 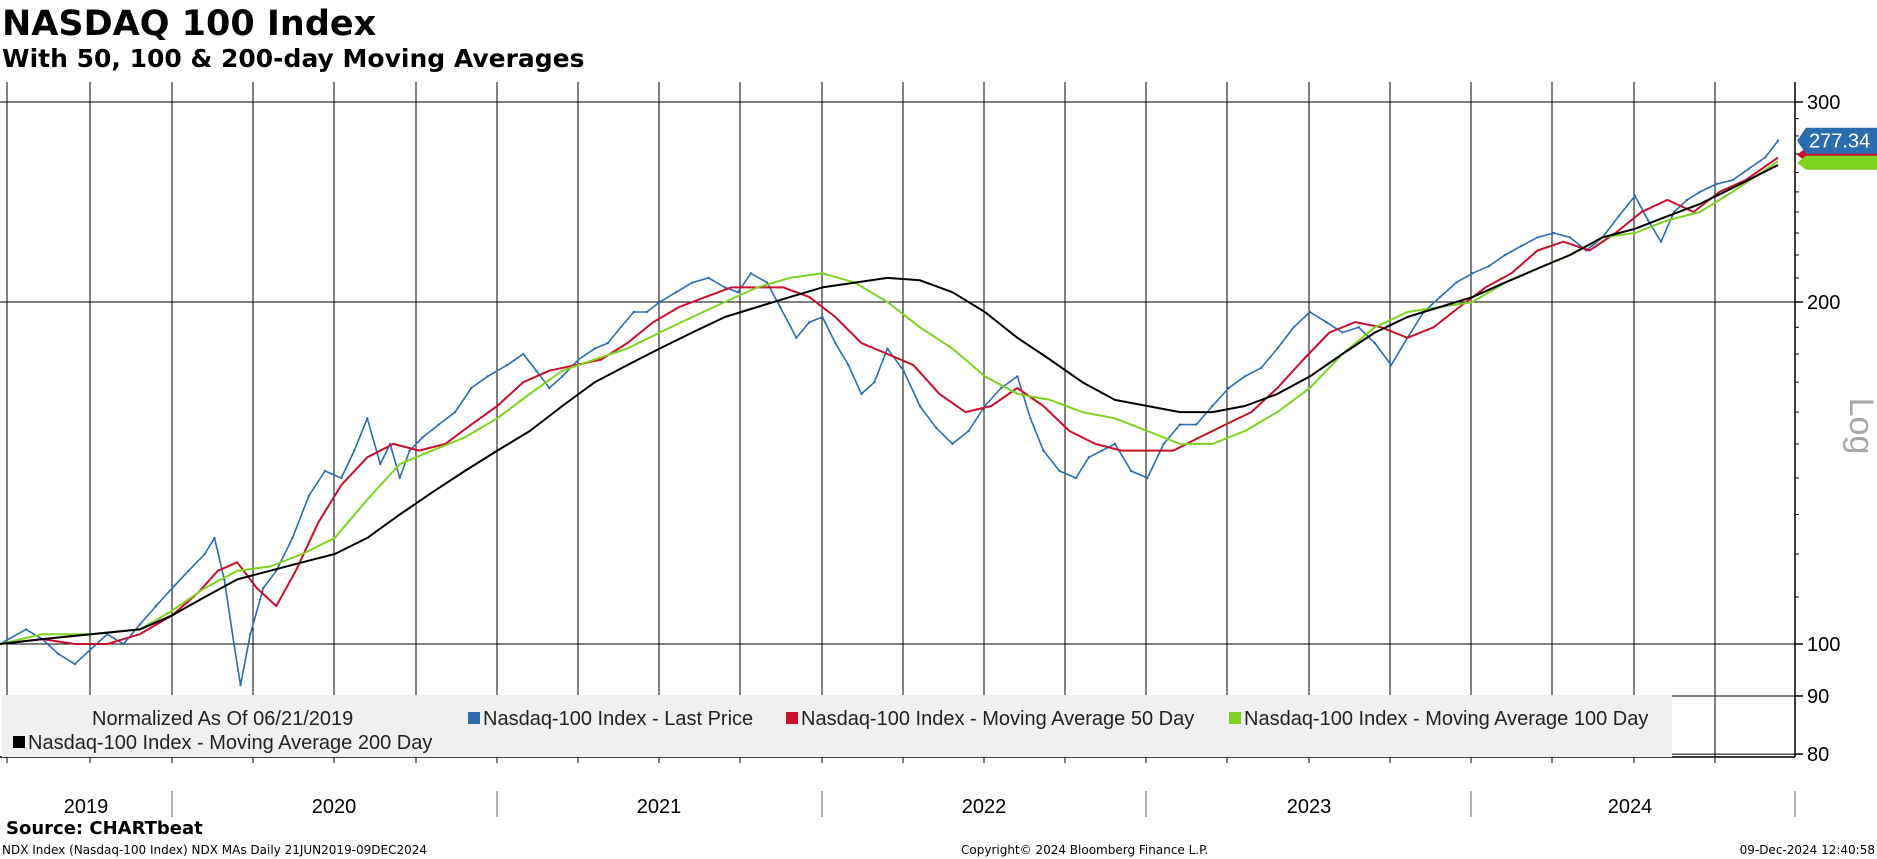 What do you see at coordinates (474, 718) in the screenshot?
I see `legend-swatch-last-price` at bounding box center [474, 718].